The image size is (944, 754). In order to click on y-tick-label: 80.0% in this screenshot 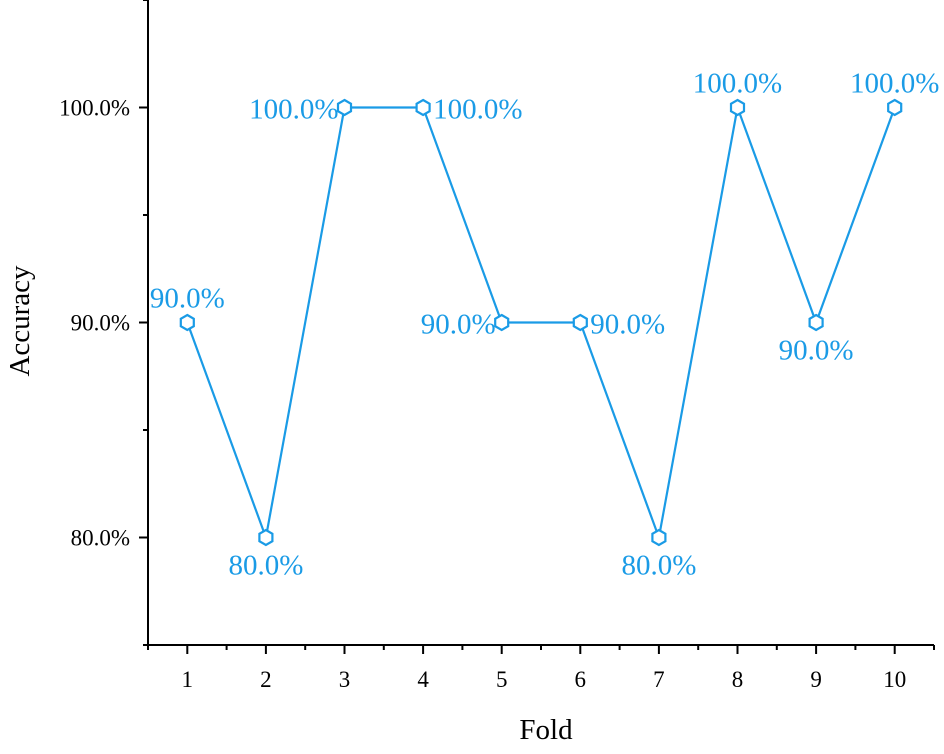, I will do `click(100, 538)`.